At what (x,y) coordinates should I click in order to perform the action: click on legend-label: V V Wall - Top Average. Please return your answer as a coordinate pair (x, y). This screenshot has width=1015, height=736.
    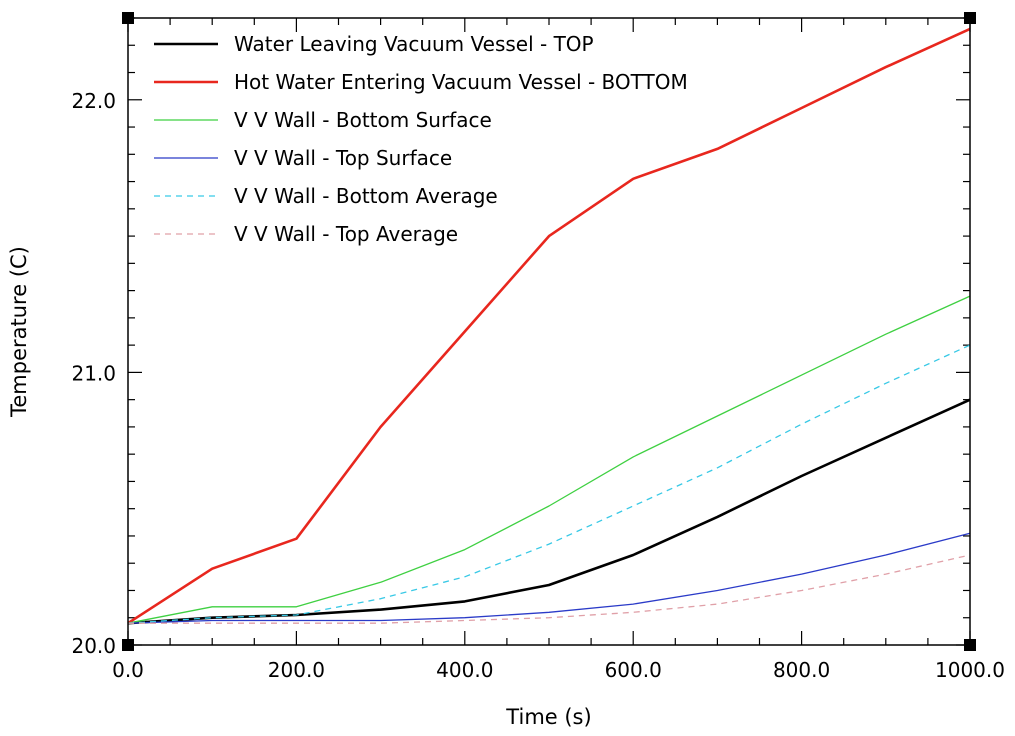
    Looking at the image, I should click on (346, 234).